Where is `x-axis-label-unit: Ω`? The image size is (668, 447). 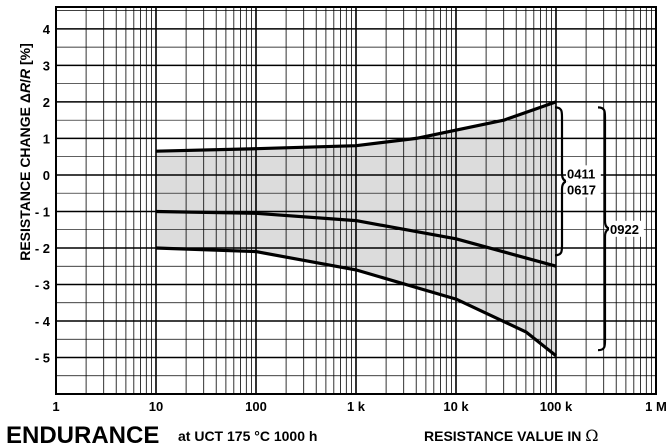 x-axis-label-unit: Ω is located at coordinates (591, 435).